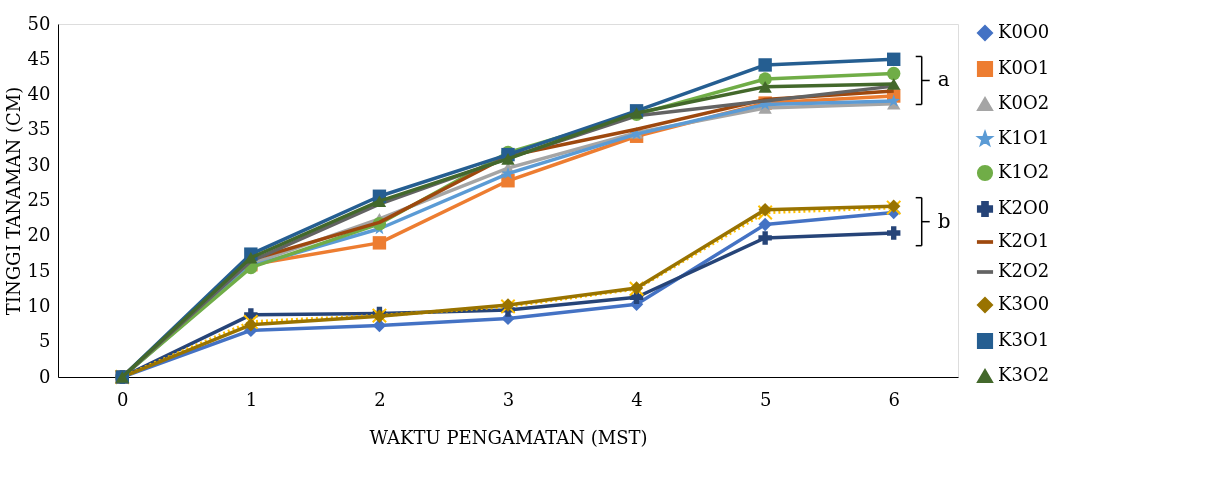  I want to click on legend-label: K2O2, so click(1024, 270).